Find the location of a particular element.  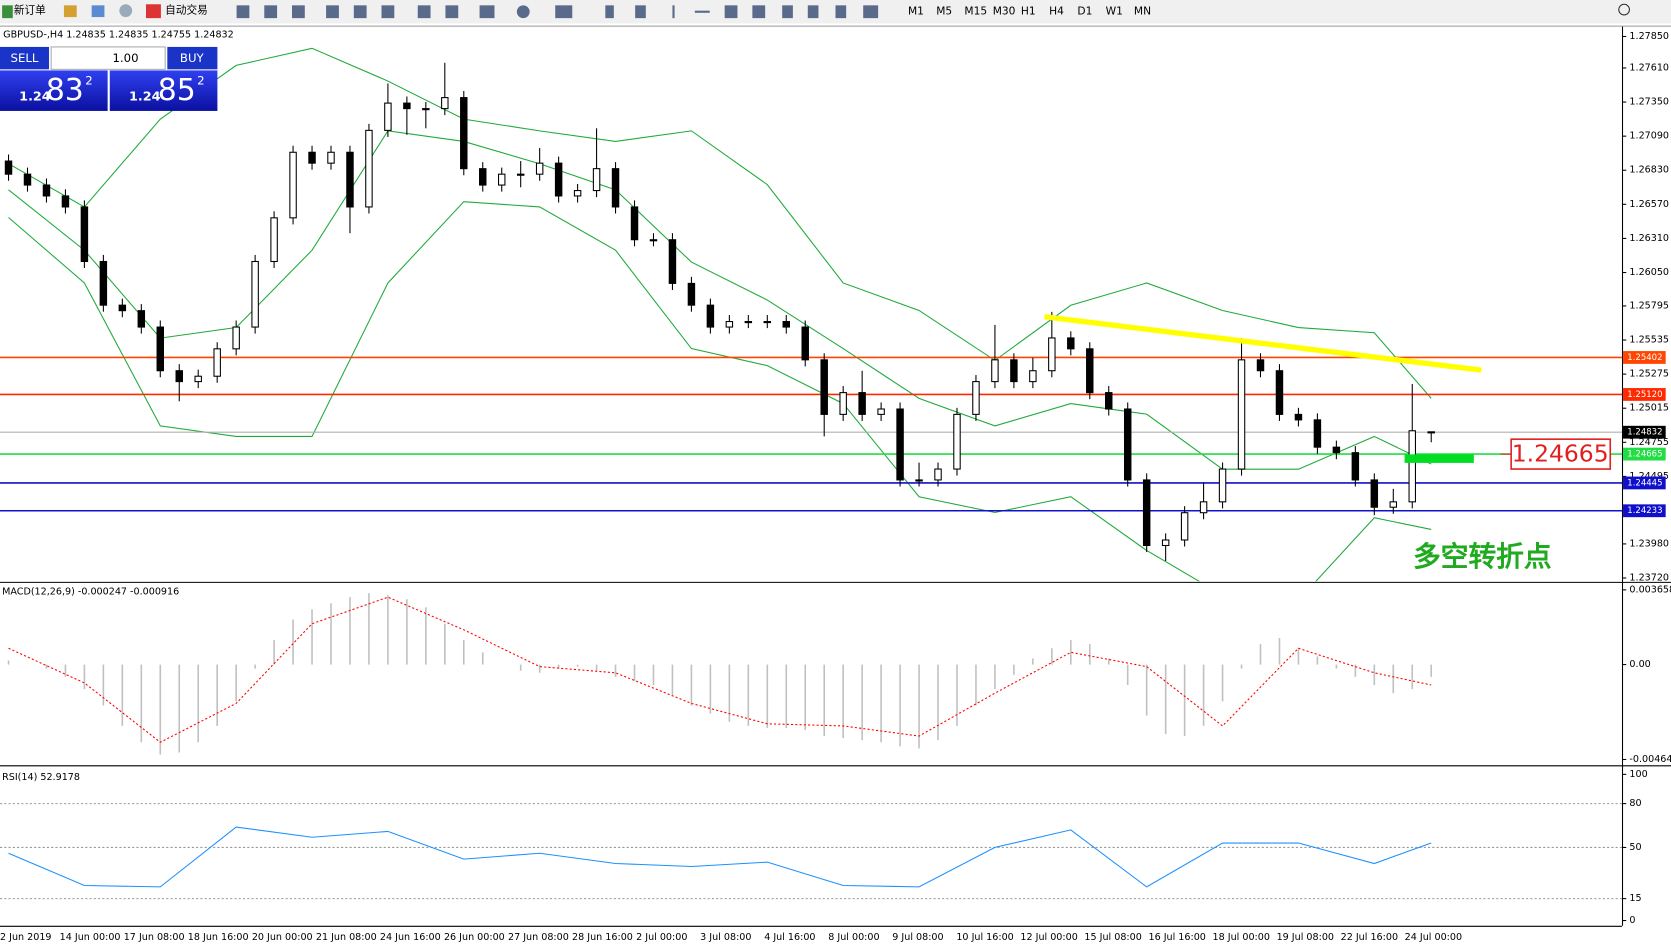

zone-marker is located at coordinates (1439, 458).